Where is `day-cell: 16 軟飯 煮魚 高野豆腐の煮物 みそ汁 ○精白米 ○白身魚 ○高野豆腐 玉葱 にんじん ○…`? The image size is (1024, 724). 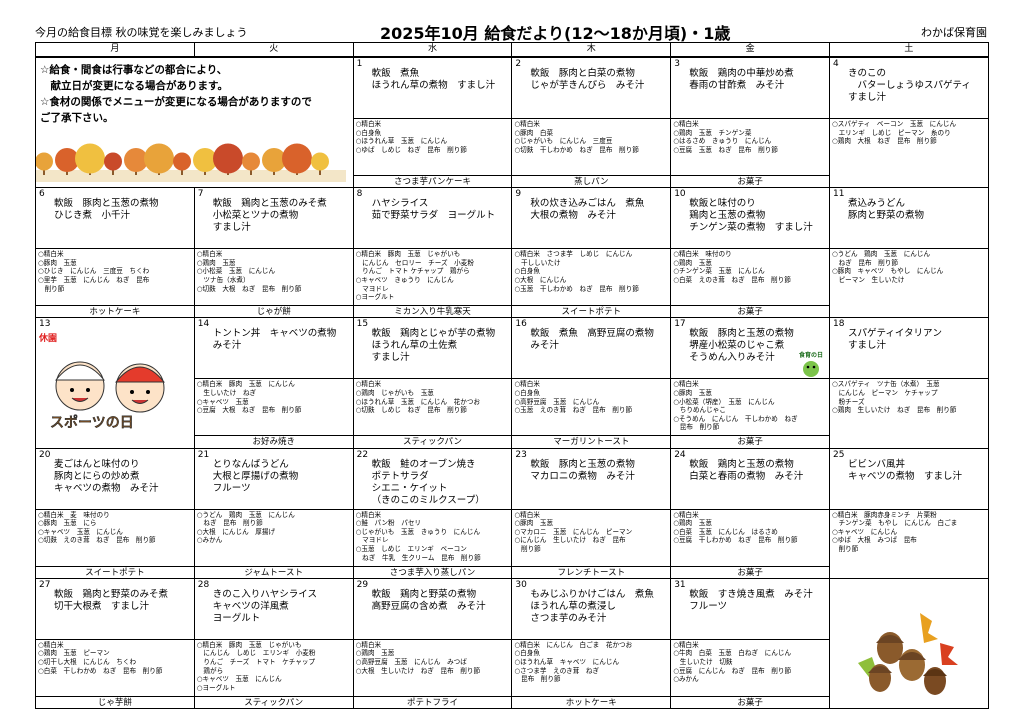
day-cell: 16 軟飯 煮魚 高野豆腐の煮物 みそ汁 ○精白米 ○白身魚 ○高野豆腐 玉葱 にんじん ○… is located at coordinates (591, 383).